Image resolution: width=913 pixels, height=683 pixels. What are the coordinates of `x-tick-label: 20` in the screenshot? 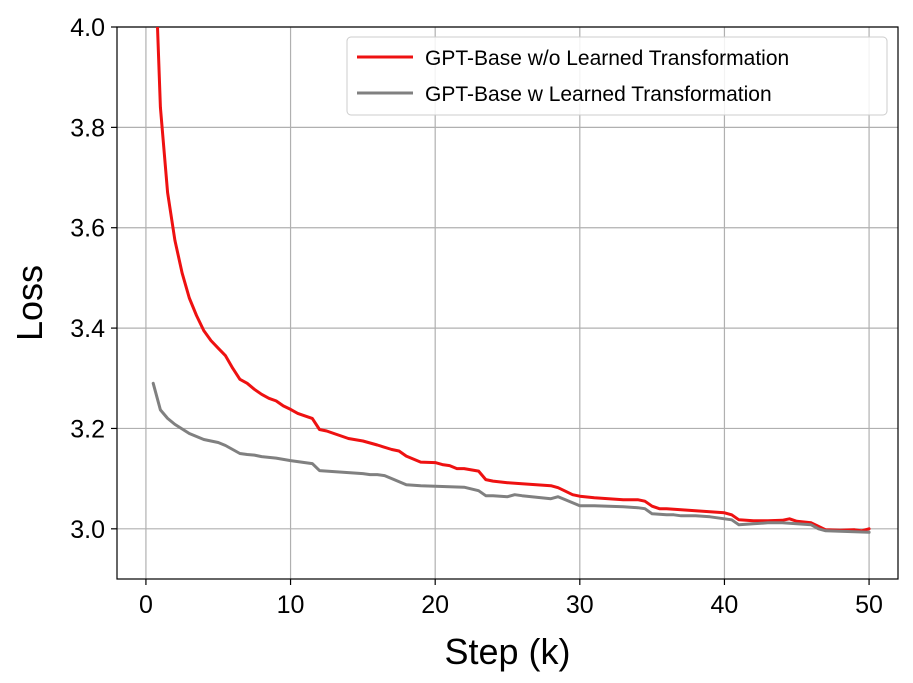 It's located at (435, 605).